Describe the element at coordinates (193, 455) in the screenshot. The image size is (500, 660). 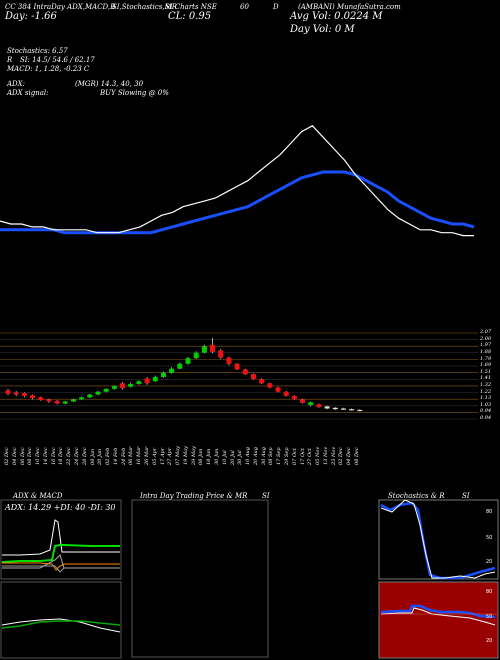
I see `date-tick-label: 29 May` at that location.